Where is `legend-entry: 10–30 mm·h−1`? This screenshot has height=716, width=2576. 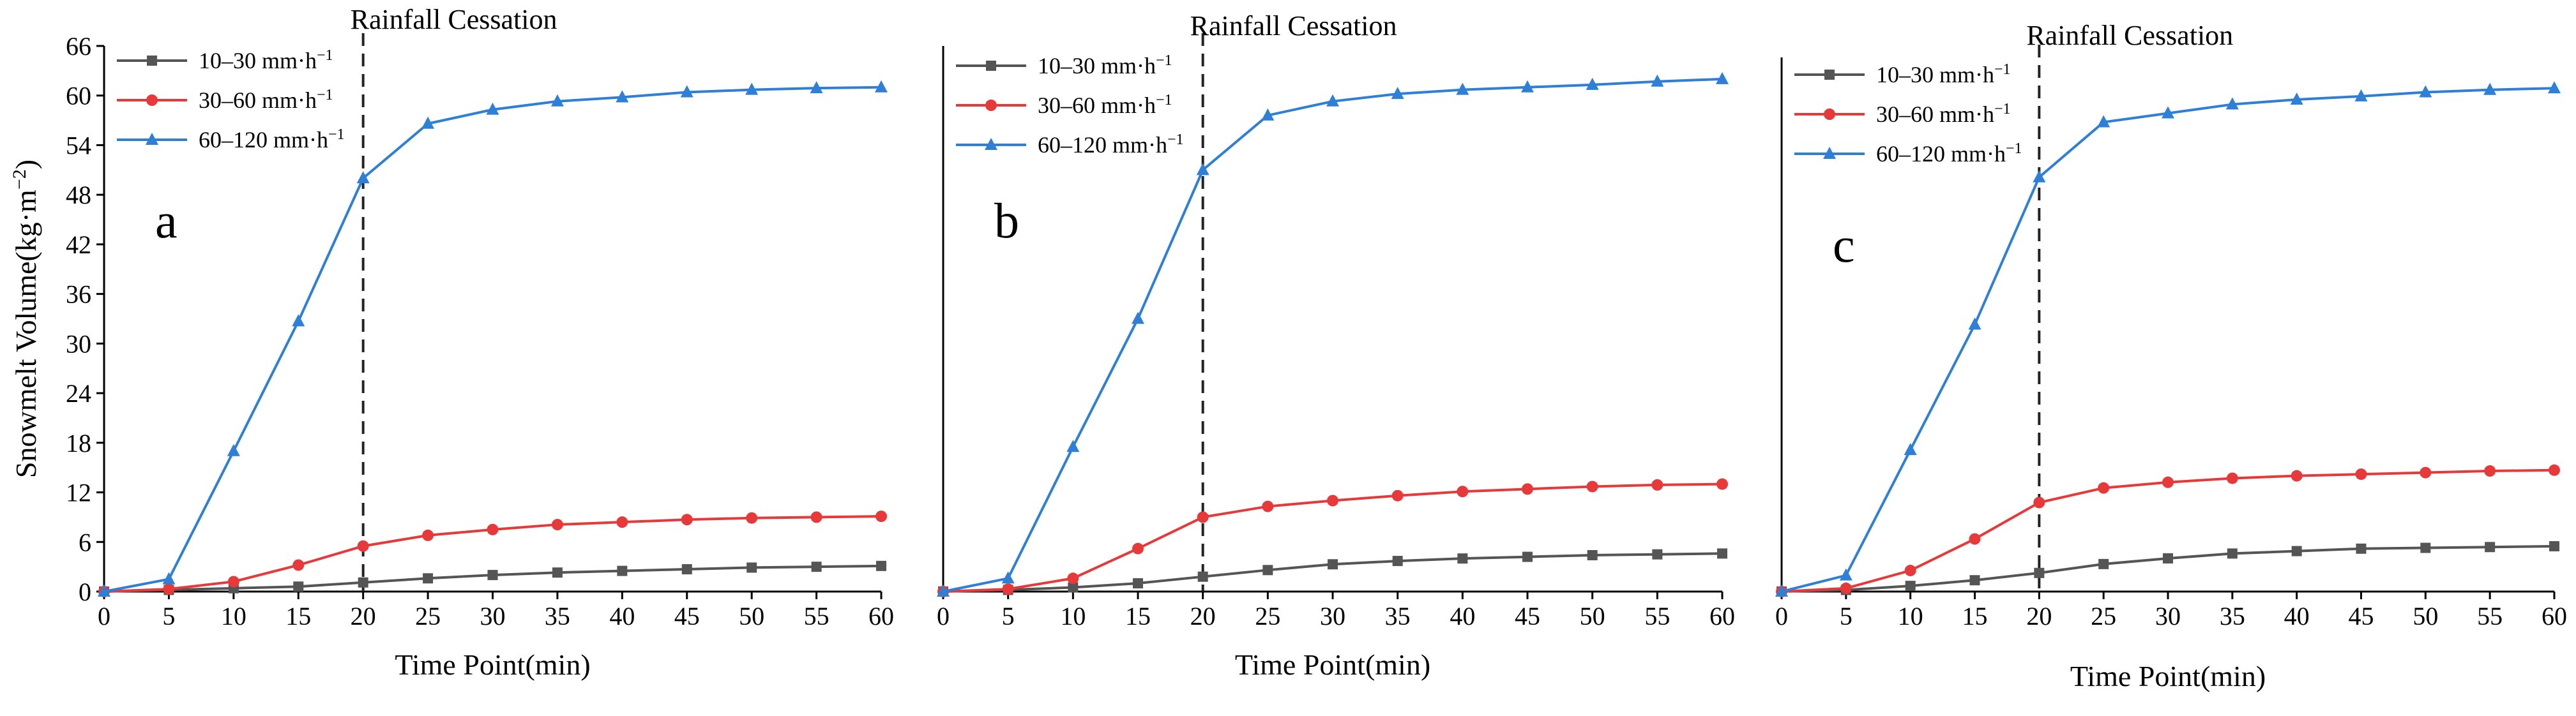 legend-entry: 10–30 mm·h−1 is located at coordinates (1944, 74).